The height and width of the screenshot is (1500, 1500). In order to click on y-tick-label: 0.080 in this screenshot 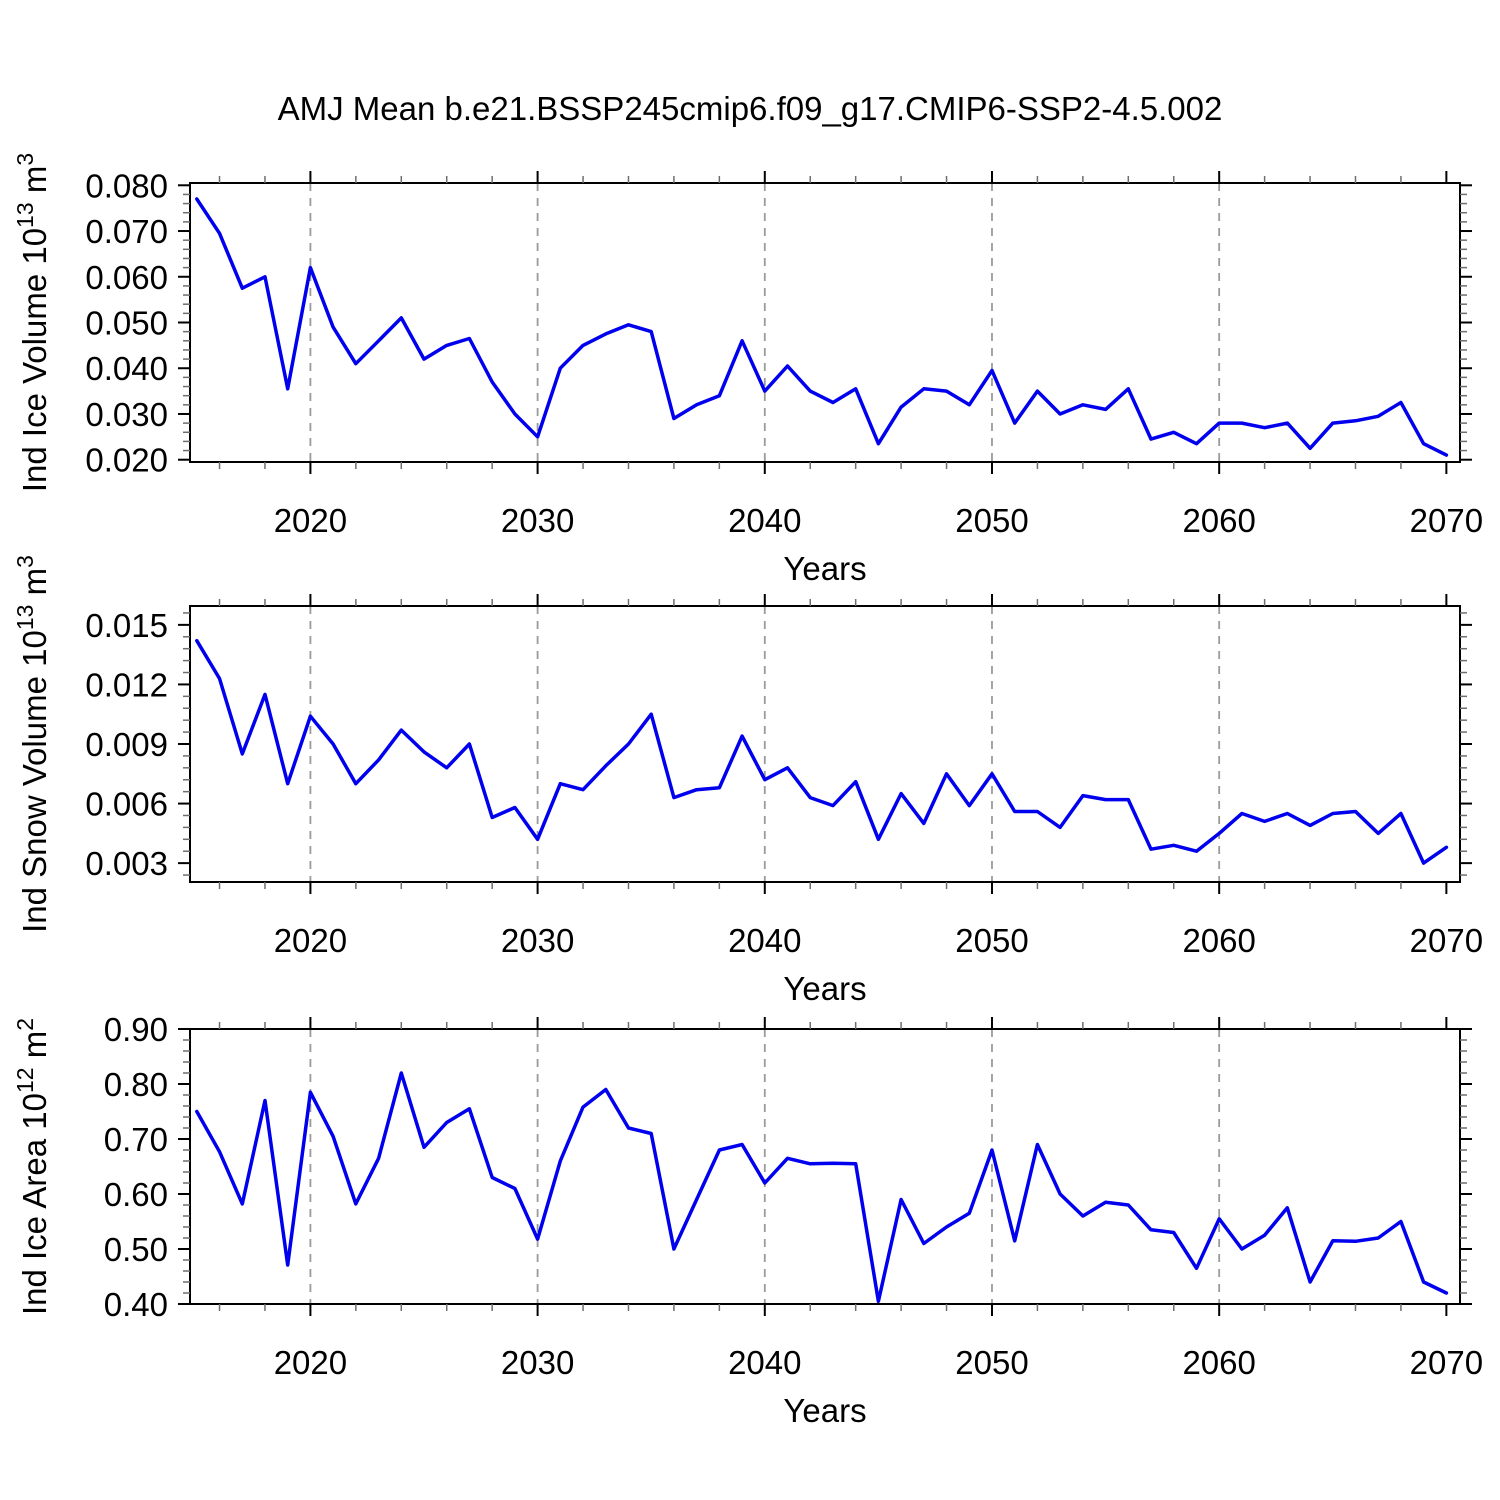, I will do `click(126, 185)`.